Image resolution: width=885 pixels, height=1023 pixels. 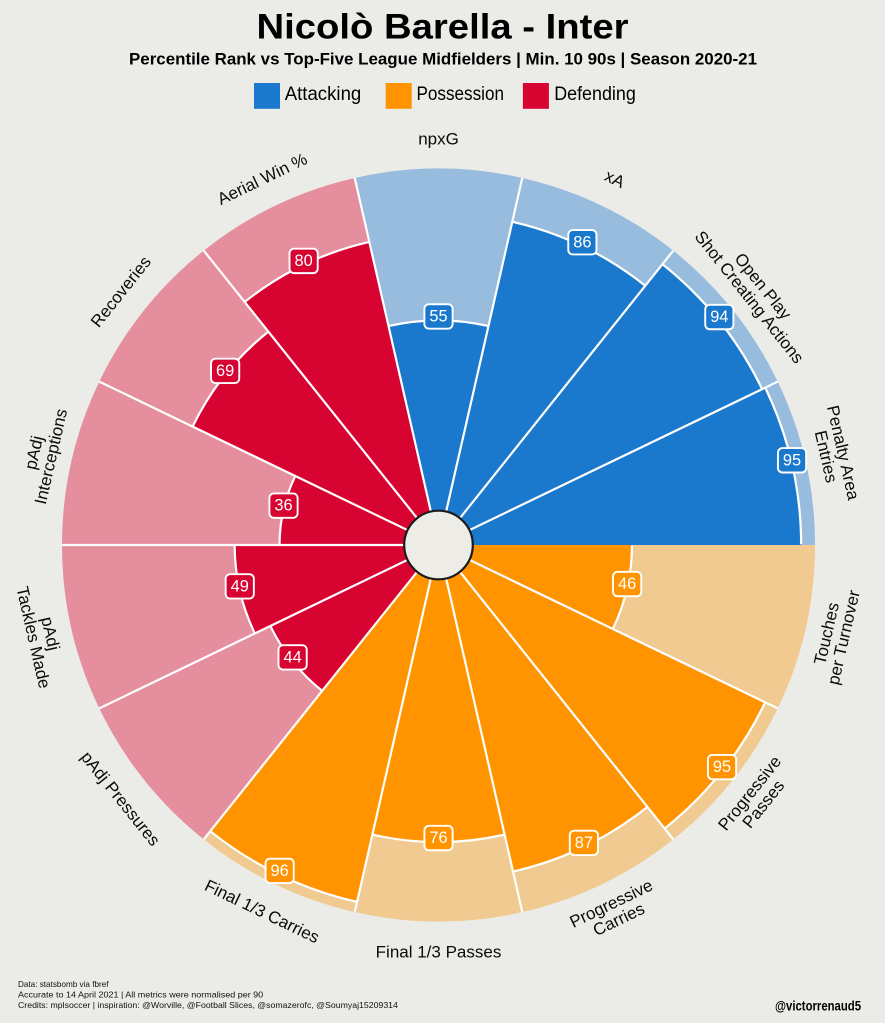 I want to click on svg-text: 46, so click(x=627, y=584).